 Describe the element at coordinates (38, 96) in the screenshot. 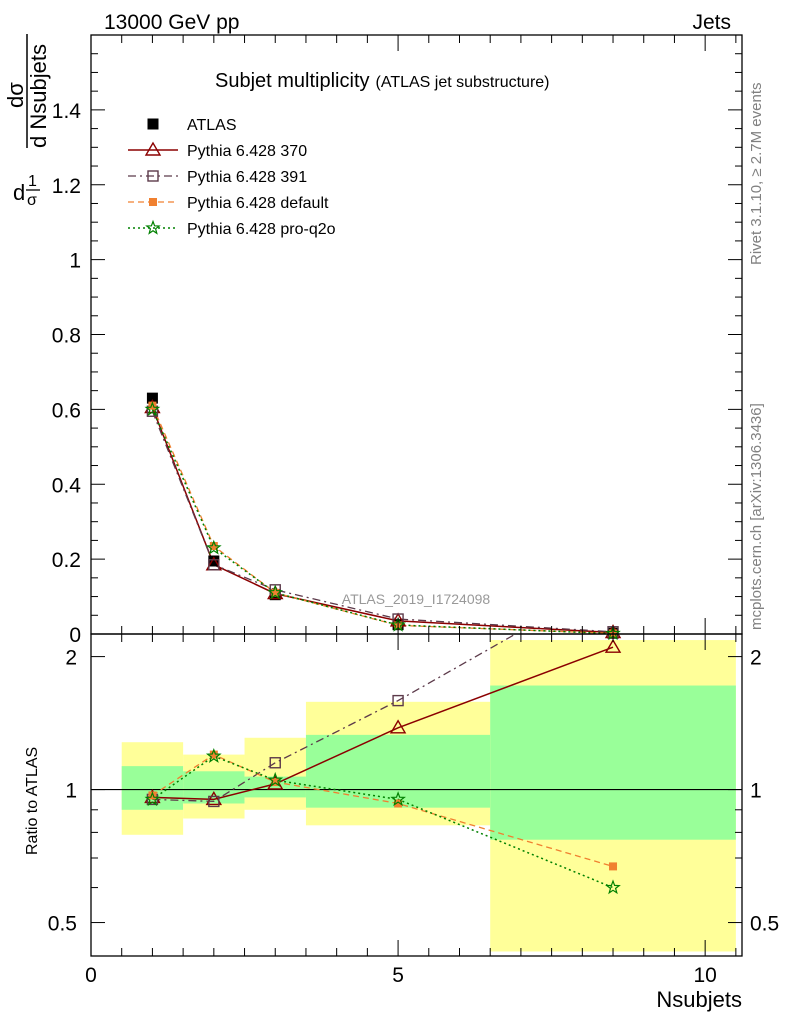

I see `y-label-denominator: d Nsubjets` at that location.